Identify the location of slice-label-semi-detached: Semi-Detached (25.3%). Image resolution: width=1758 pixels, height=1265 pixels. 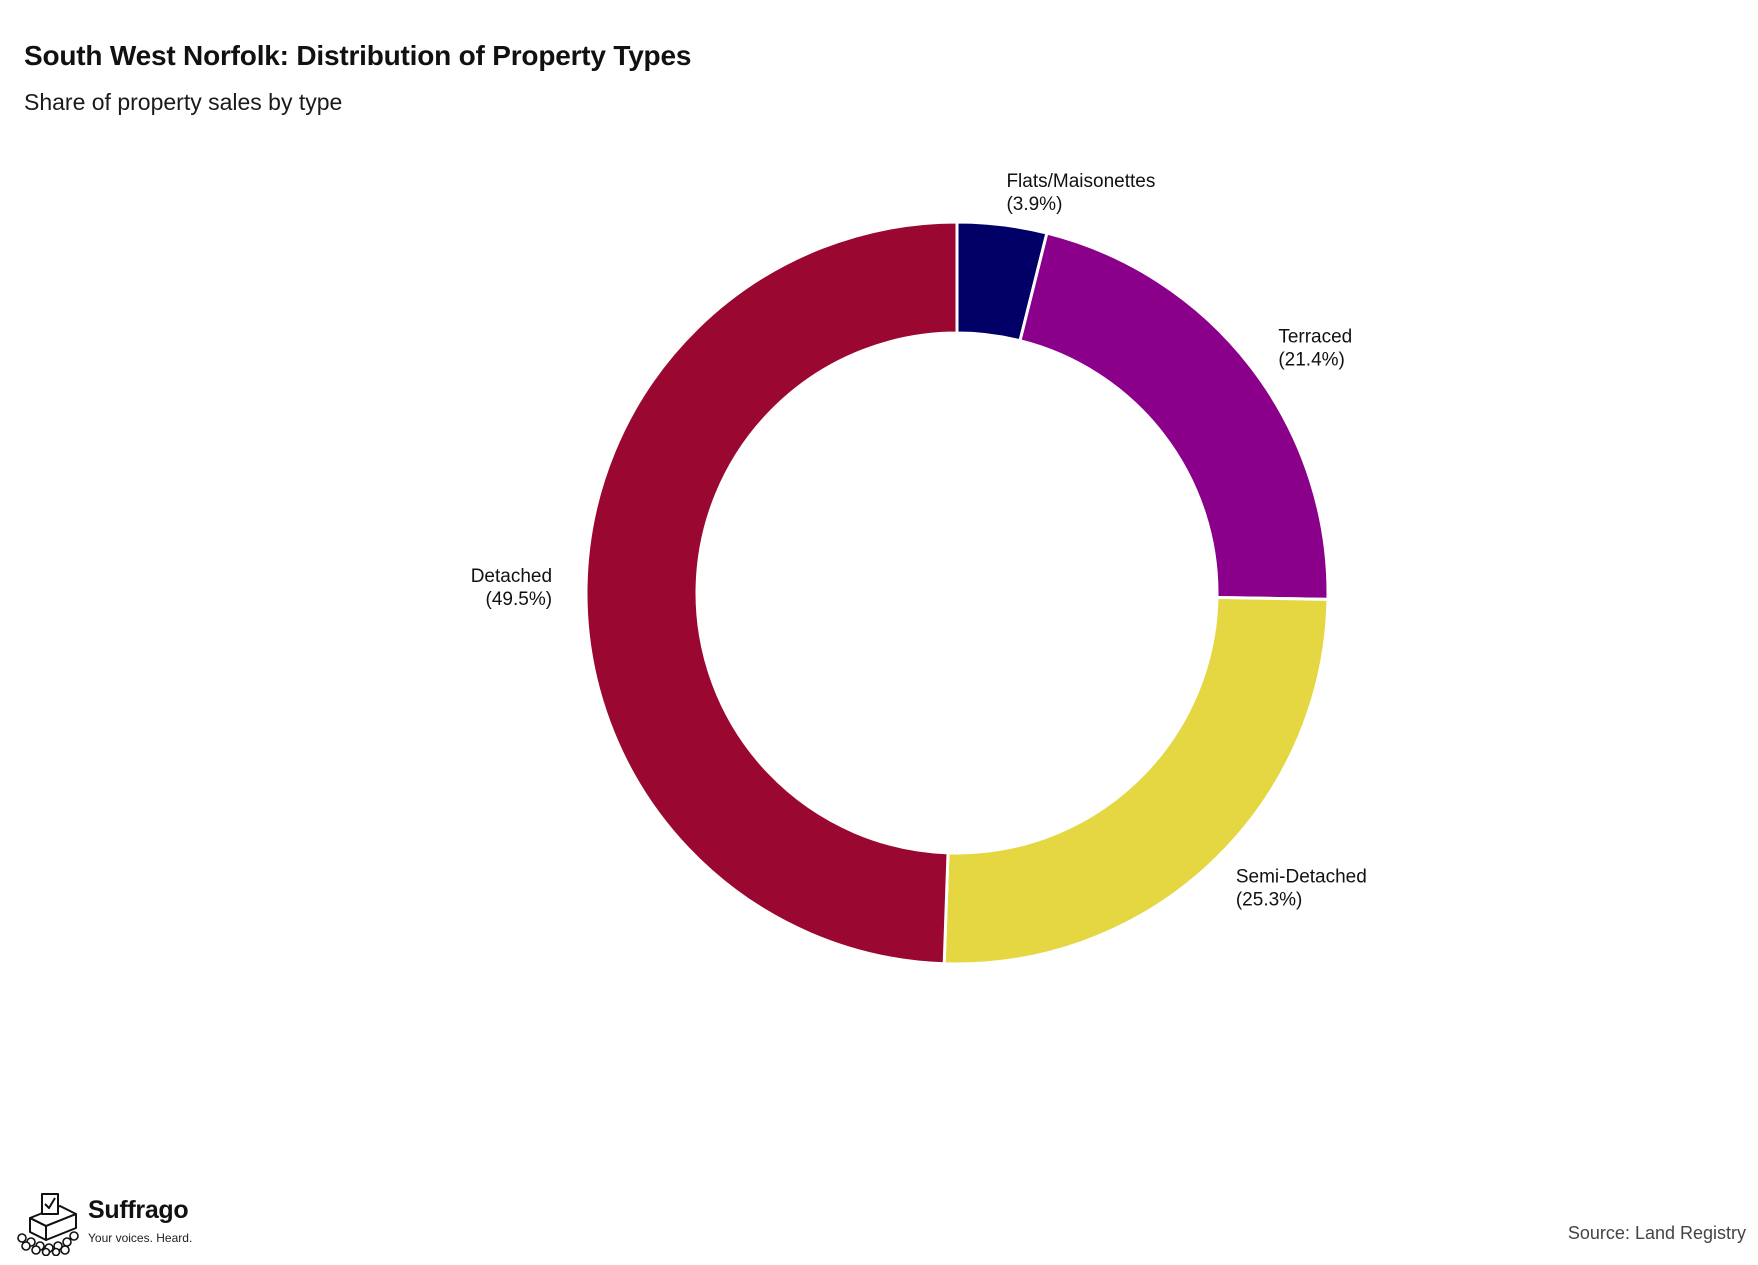
(1301, 889).